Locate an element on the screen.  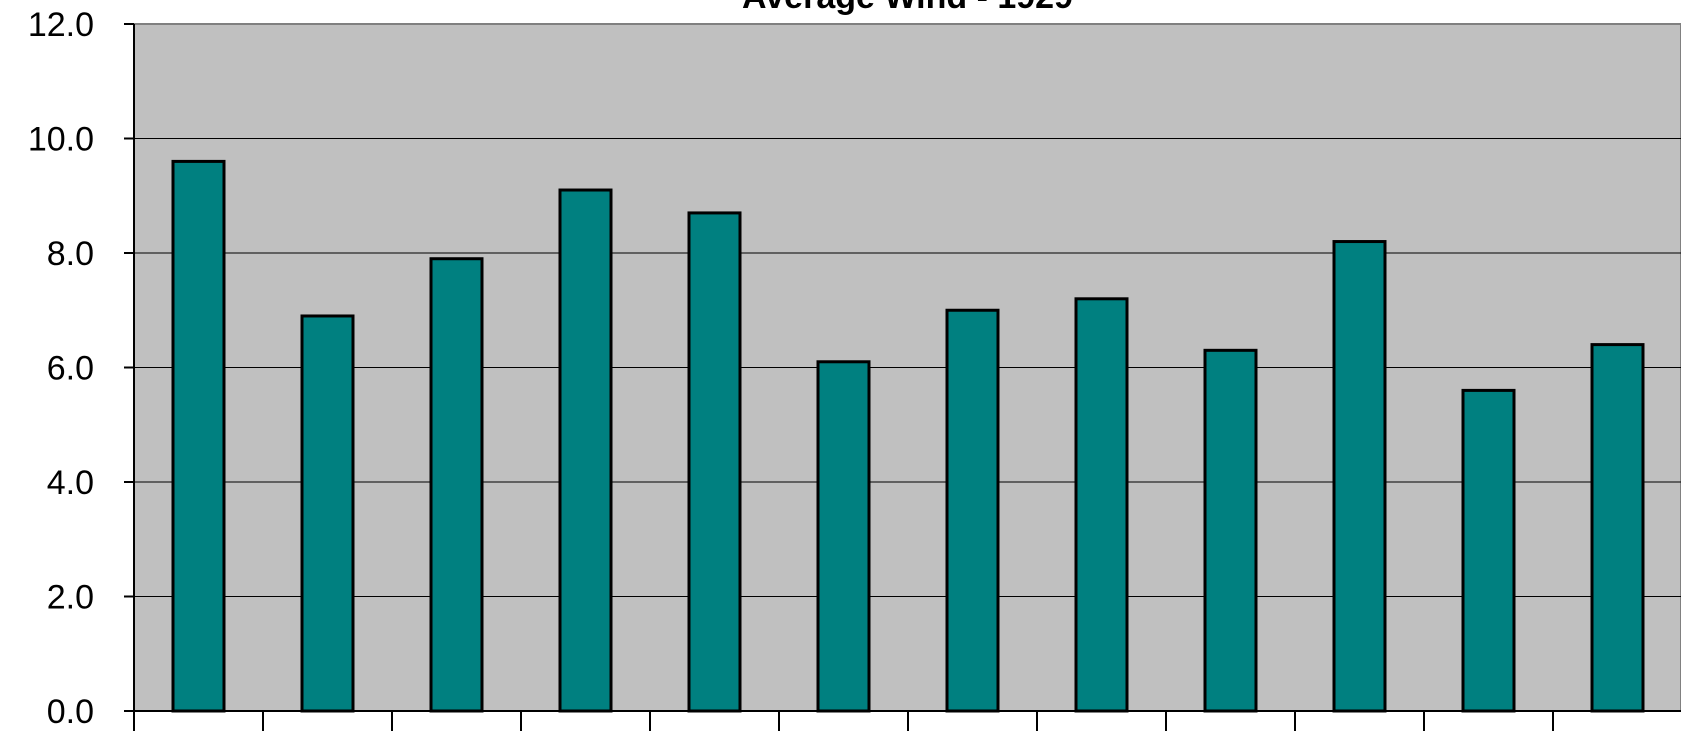
y-tick-label: 12.0 is located at coordinates (61, 25).